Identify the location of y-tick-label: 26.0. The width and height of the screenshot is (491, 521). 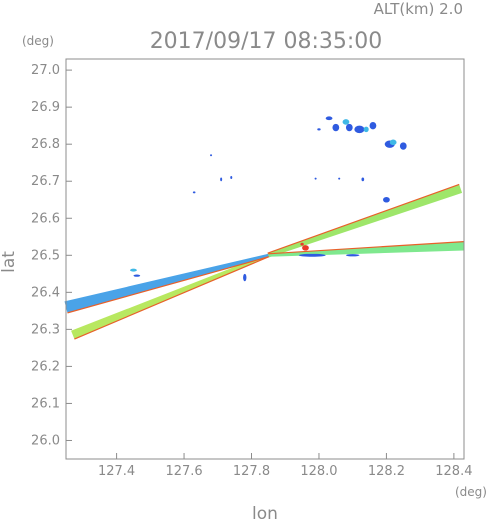
(45, 440).